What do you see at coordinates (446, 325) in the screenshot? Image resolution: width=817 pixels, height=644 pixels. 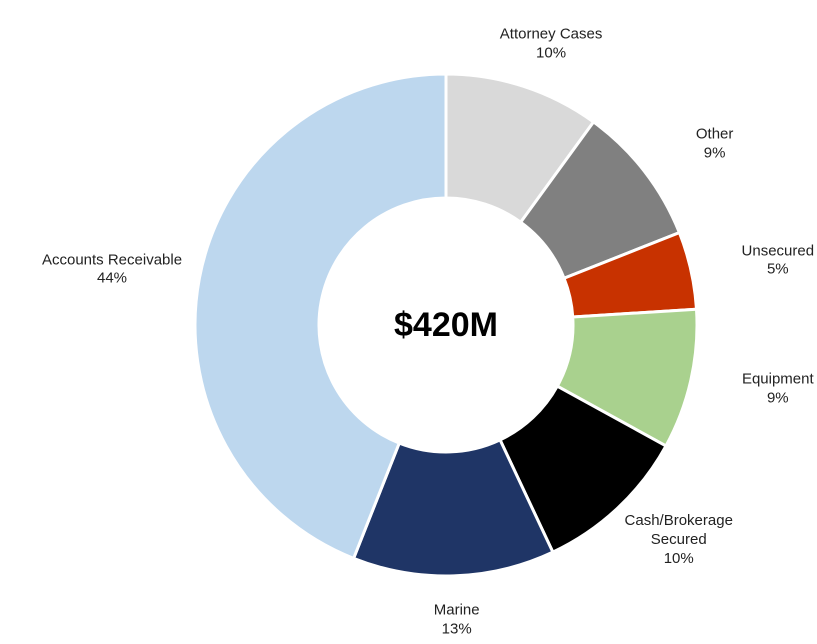 I see `center-label: $420M` at bounding box center [446, 325].